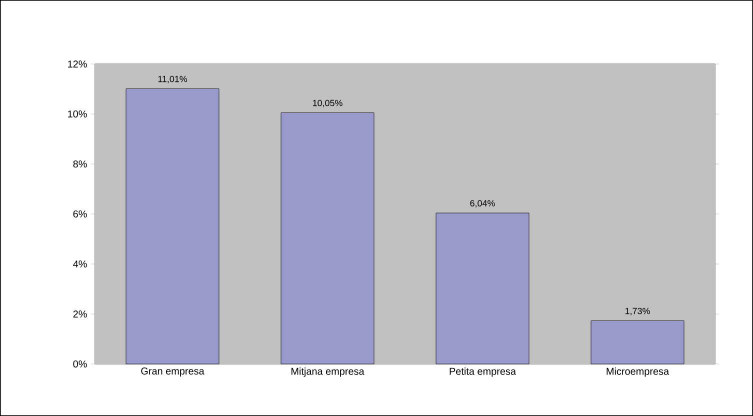  I want to click on data-label: 1,73%, so click(637, 312).